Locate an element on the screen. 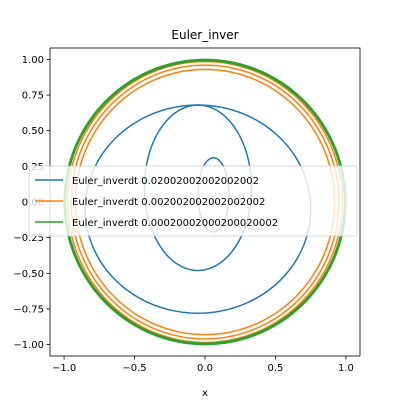  y-tick-label: −0.50 is located at coordinates (28, 274).